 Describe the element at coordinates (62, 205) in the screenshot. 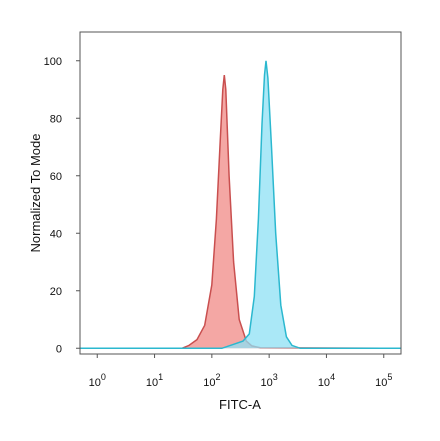

I see `y-axis: 0 20 40 60 80 100` at that location.